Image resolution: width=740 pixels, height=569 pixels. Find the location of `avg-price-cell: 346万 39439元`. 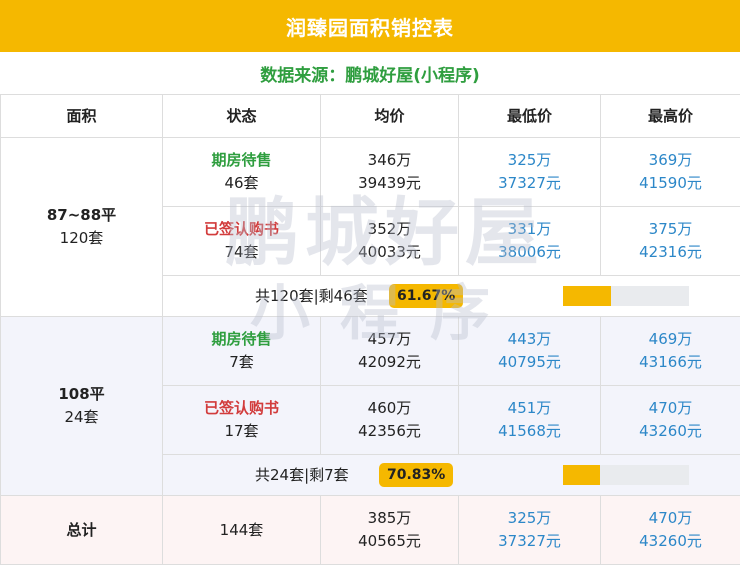

avg-price-cell: 346万 39439元 is located at coordinates (389, 172).